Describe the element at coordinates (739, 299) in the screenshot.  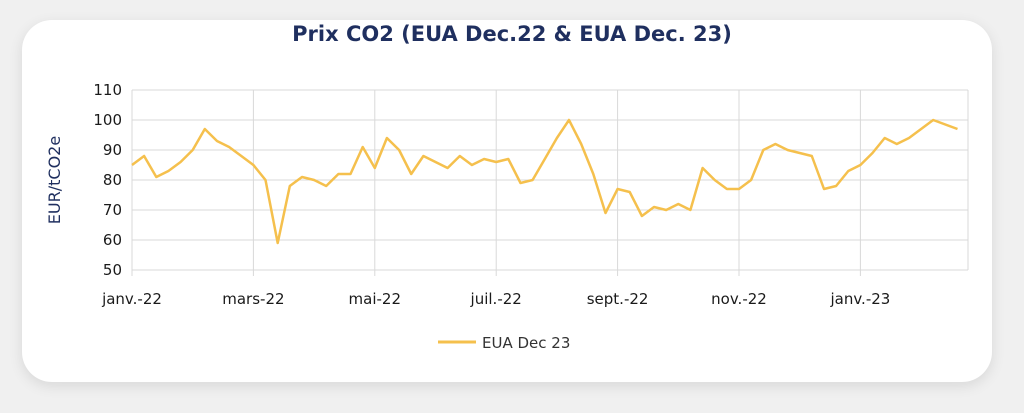
I see `x-tick-label: nov.-22` at that location.